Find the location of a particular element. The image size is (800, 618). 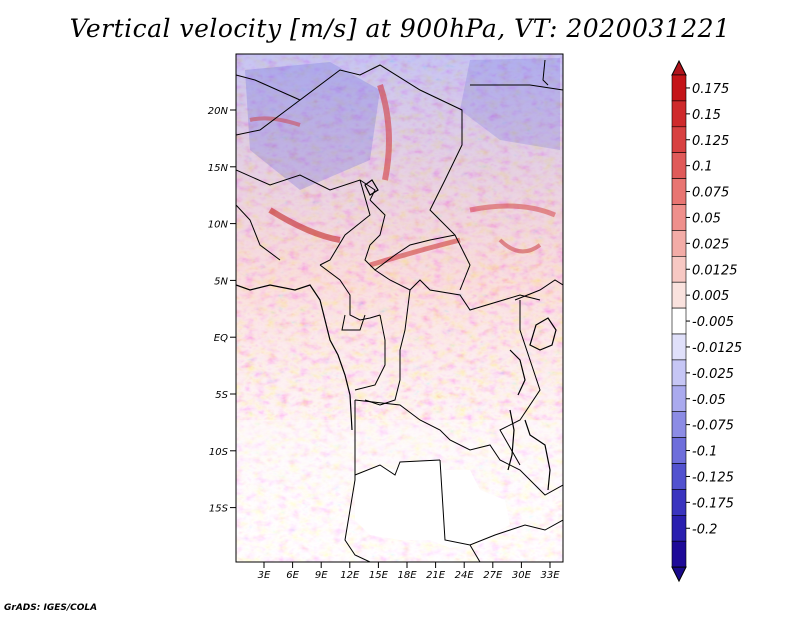

lat-tick-label: 5S is located at coordinates (221, 395).